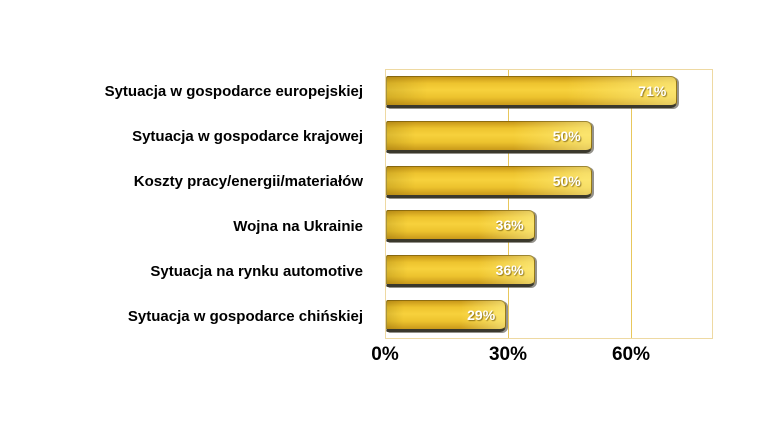 Image resolution: width=764 pixels, height=429 pixels. Describe the element at coordinates (652, 91) in the screenshot. I see `bar-value-label: 71%` at that location.